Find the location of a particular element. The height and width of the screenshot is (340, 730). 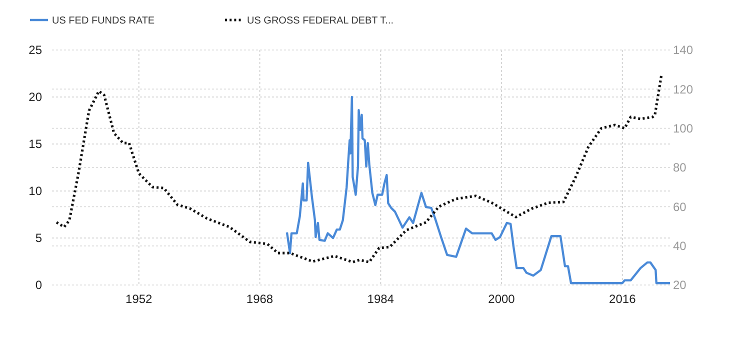

y-tick-label: 5 is located at coordinates (38, 238).